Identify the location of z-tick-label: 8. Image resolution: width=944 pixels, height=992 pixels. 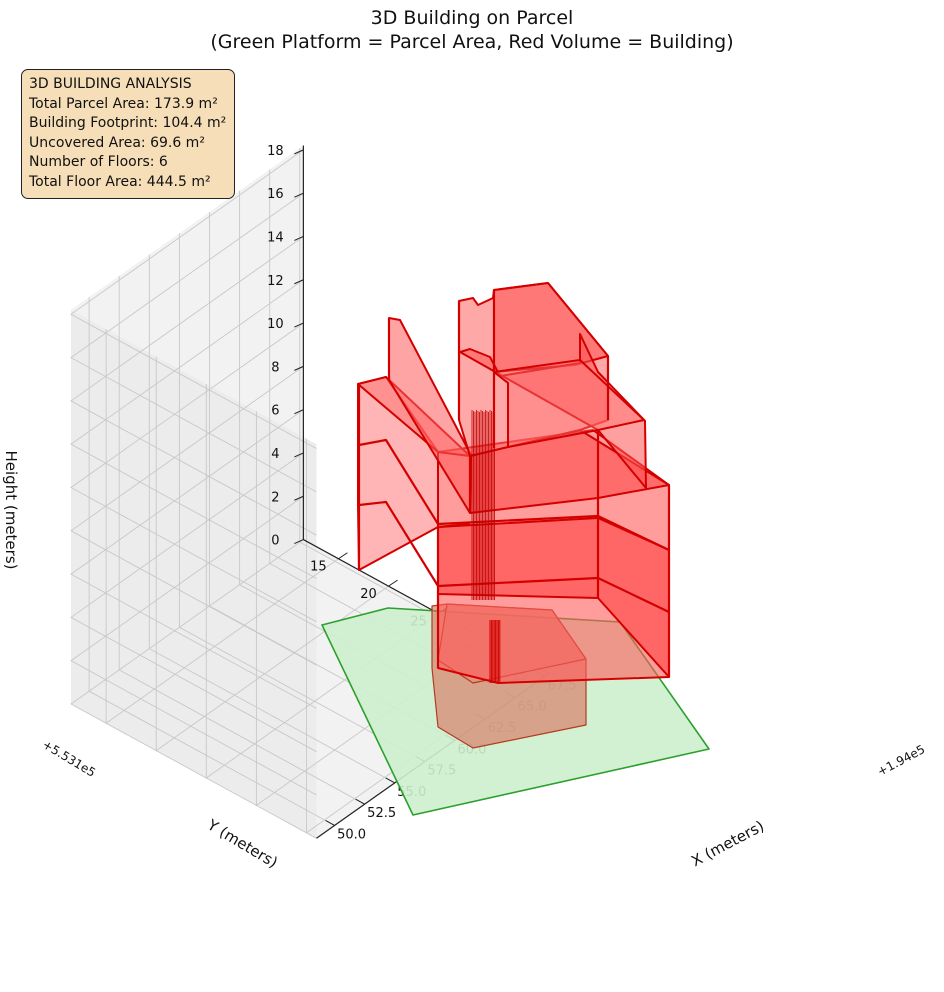
(275, 367).